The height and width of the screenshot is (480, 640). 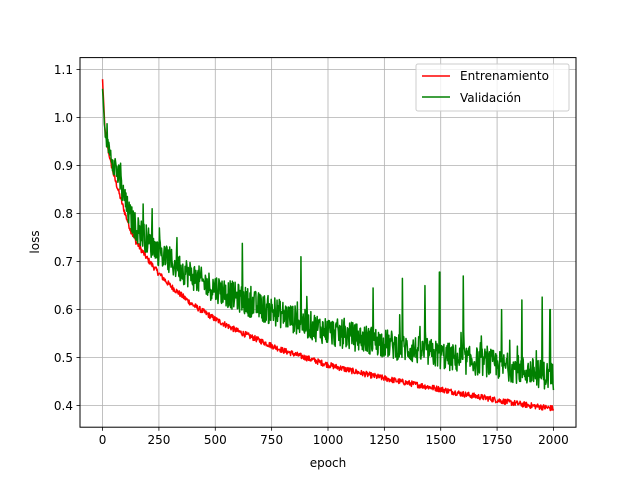 I want to click on legend-label-validacion: Validación, so click(x=490, y=98).